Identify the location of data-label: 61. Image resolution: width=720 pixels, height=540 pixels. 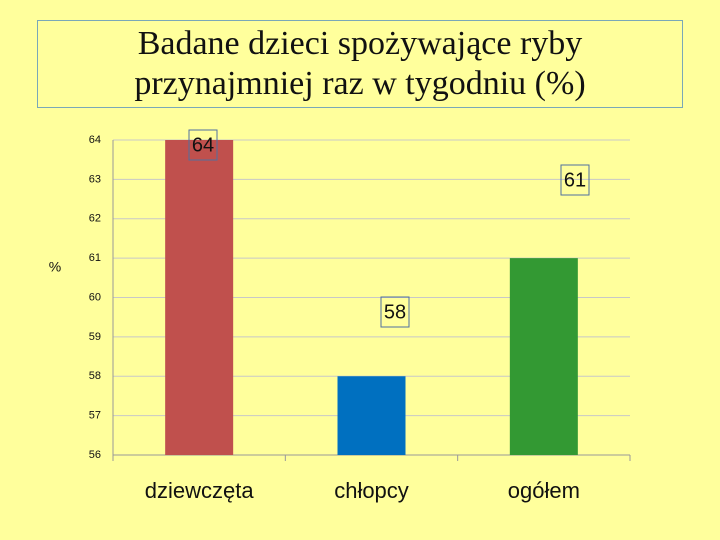
(575, 180).